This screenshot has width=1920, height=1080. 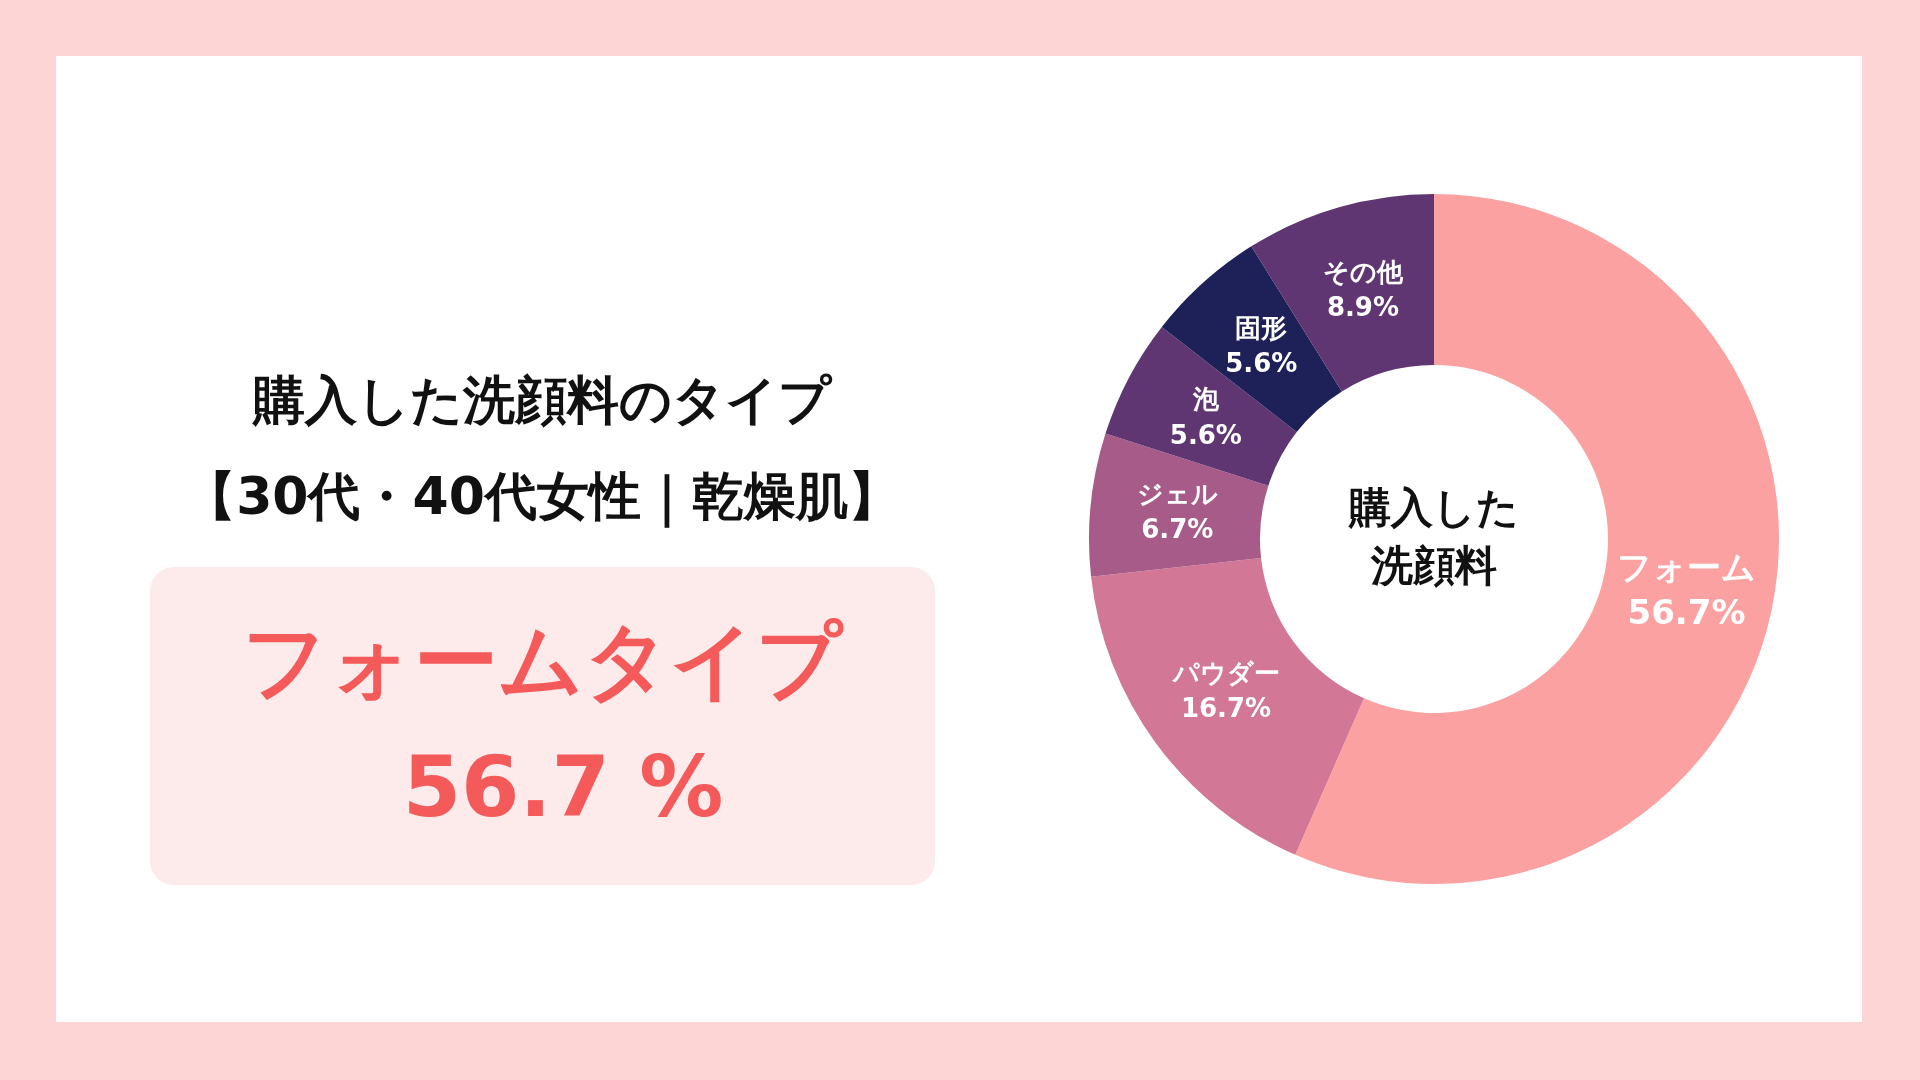 I want to click on slice-label: パウダー, so click(x=1225, y=672).